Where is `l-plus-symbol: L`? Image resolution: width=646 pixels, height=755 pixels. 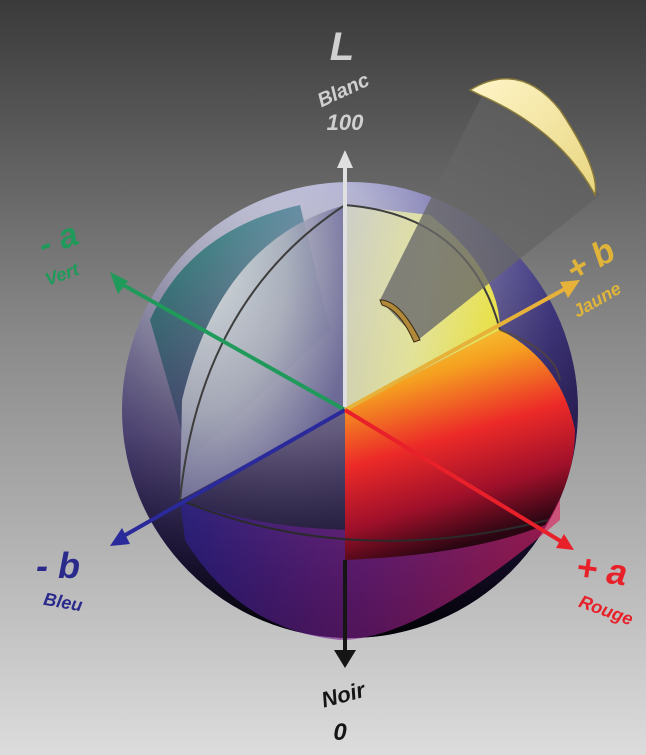 l-plus-symbol: L is located at coordinates (342, 47).